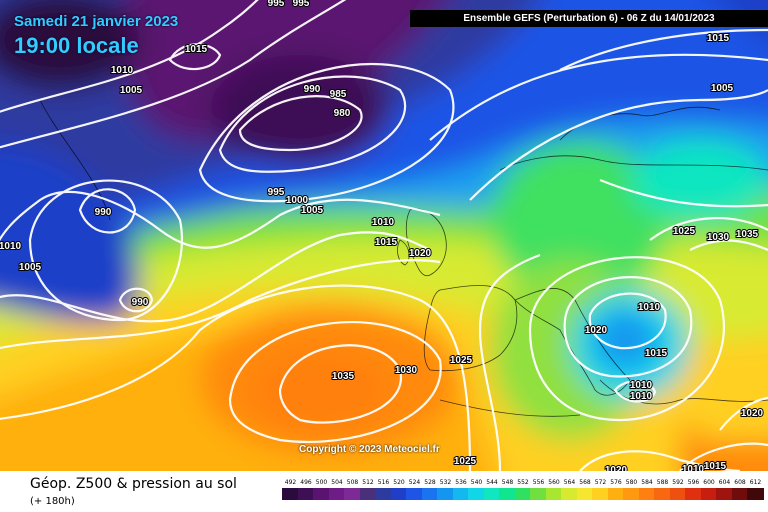 The width and height of the screenshot is (768, 512). I want to click on legend-tick-label: 552, so click(523, 482).